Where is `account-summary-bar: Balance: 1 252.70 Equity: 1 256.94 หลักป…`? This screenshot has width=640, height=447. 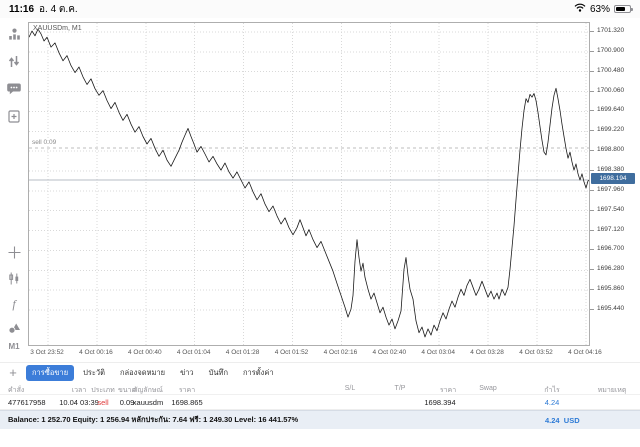 account-summary-bar: Balance: 1 252.70 Equity: 1 256.94 หลักป… is located at coordinates (320, 419).